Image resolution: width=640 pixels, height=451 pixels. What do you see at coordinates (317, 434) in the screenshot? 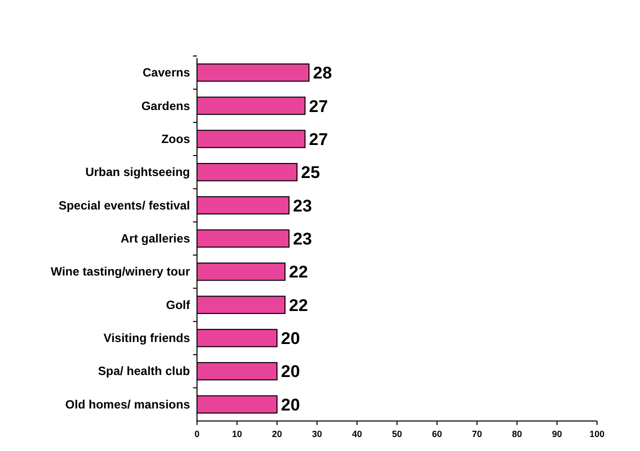
I see `x-tick-label: 30` at bounding box center [317, 434].